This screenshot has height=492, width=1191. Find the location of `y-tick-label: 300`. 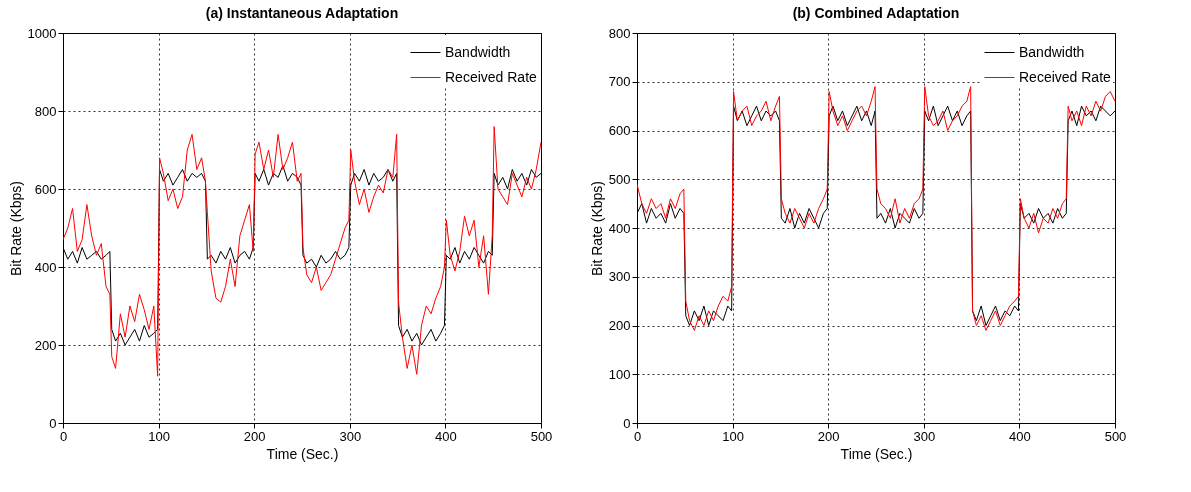

y-tick-label: 300 is located at coordinates (619, 277).